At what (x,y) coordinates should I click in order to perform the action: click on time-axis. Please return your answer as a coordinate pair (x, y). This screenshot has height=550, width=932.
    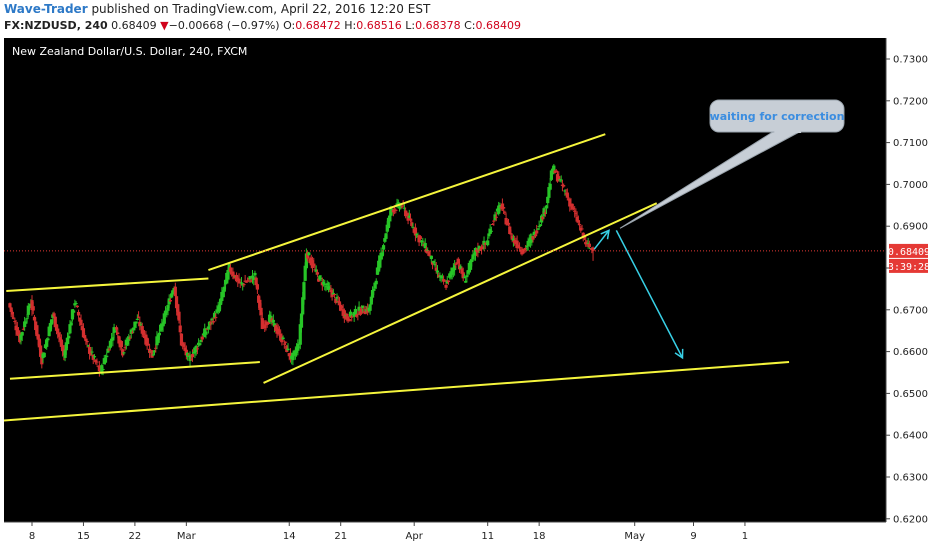
    Looking at the image, I should click on (466, 534).